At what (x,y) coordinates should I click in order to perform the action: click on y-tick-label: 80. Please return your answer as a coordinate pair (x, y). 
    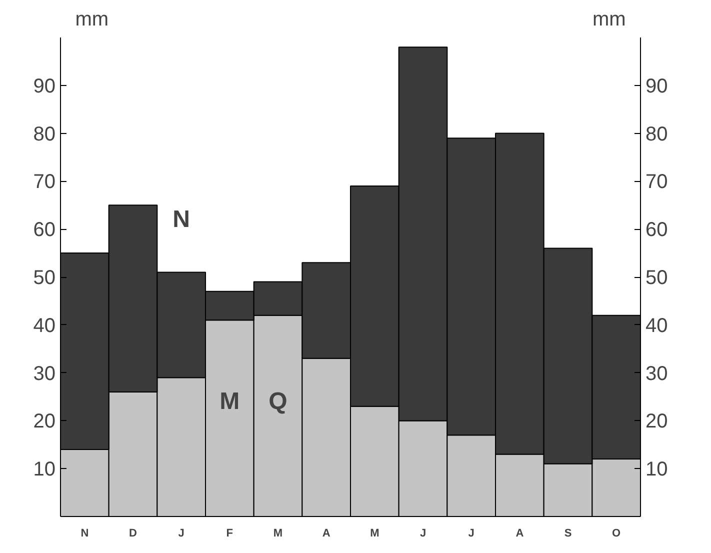
    Looking at the image, I should click on (44, 134).